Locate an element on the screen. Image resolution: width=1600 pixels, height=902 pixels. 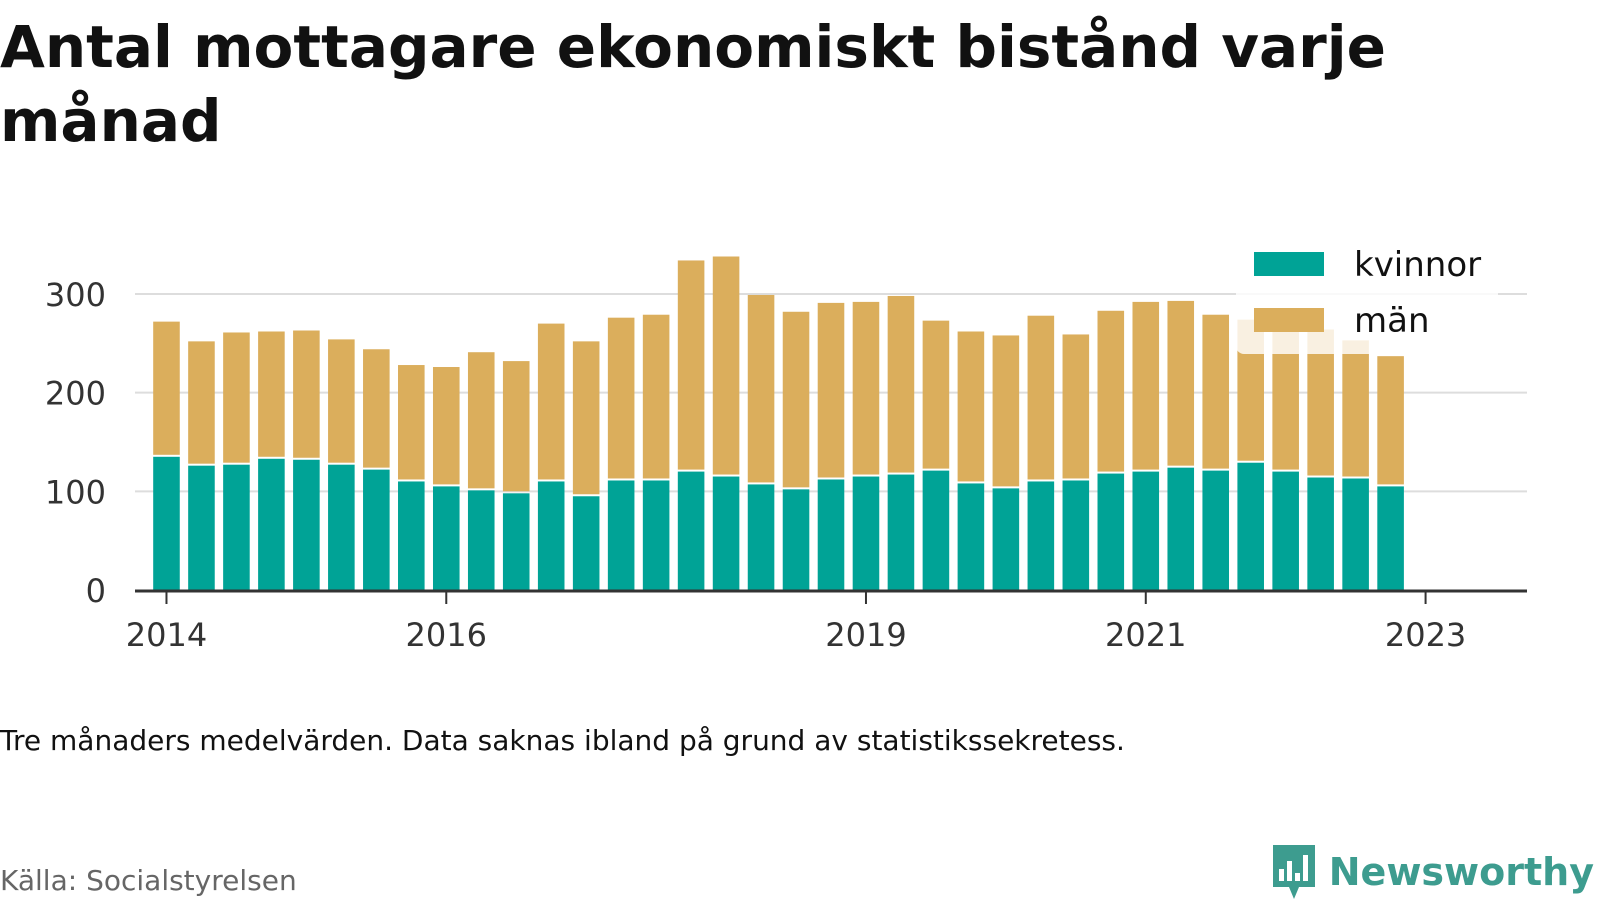
x-tick-label: 2023 is located at coordinates (1425, 635).